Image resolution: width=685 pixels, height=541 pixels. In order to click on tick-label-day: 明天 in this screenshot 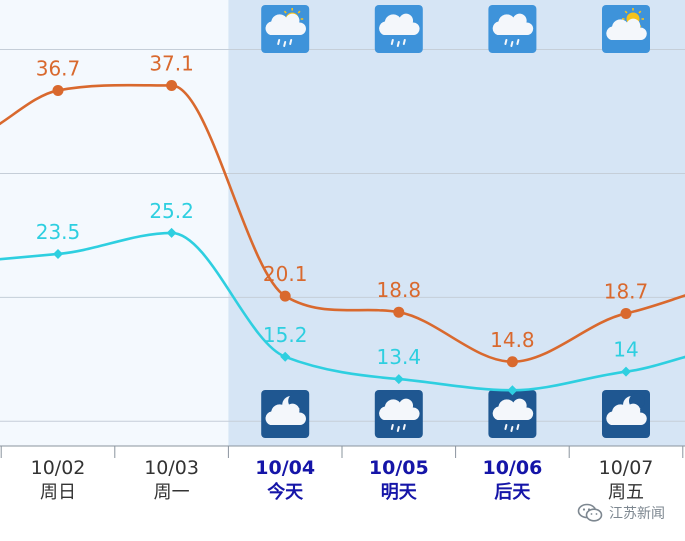, I will do `click(399, 492)`.